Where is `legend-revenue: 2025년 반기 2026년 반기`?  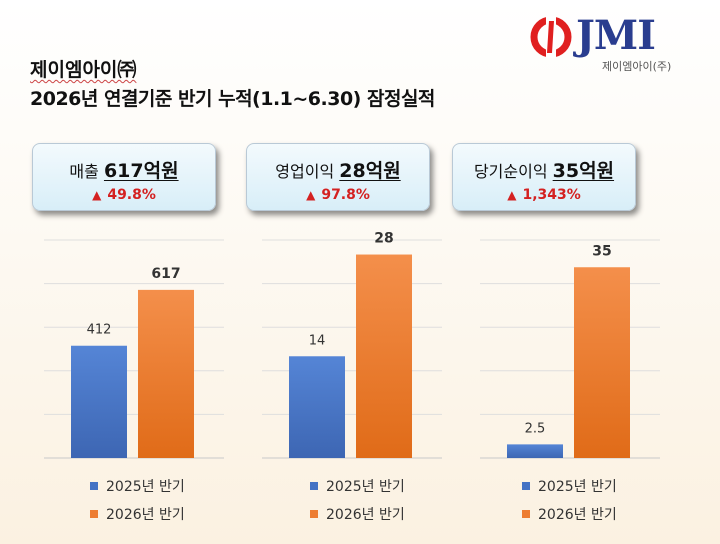
legend-revenue: 2025년 반기 2026년 반기 is located at coordinates (137, 500).